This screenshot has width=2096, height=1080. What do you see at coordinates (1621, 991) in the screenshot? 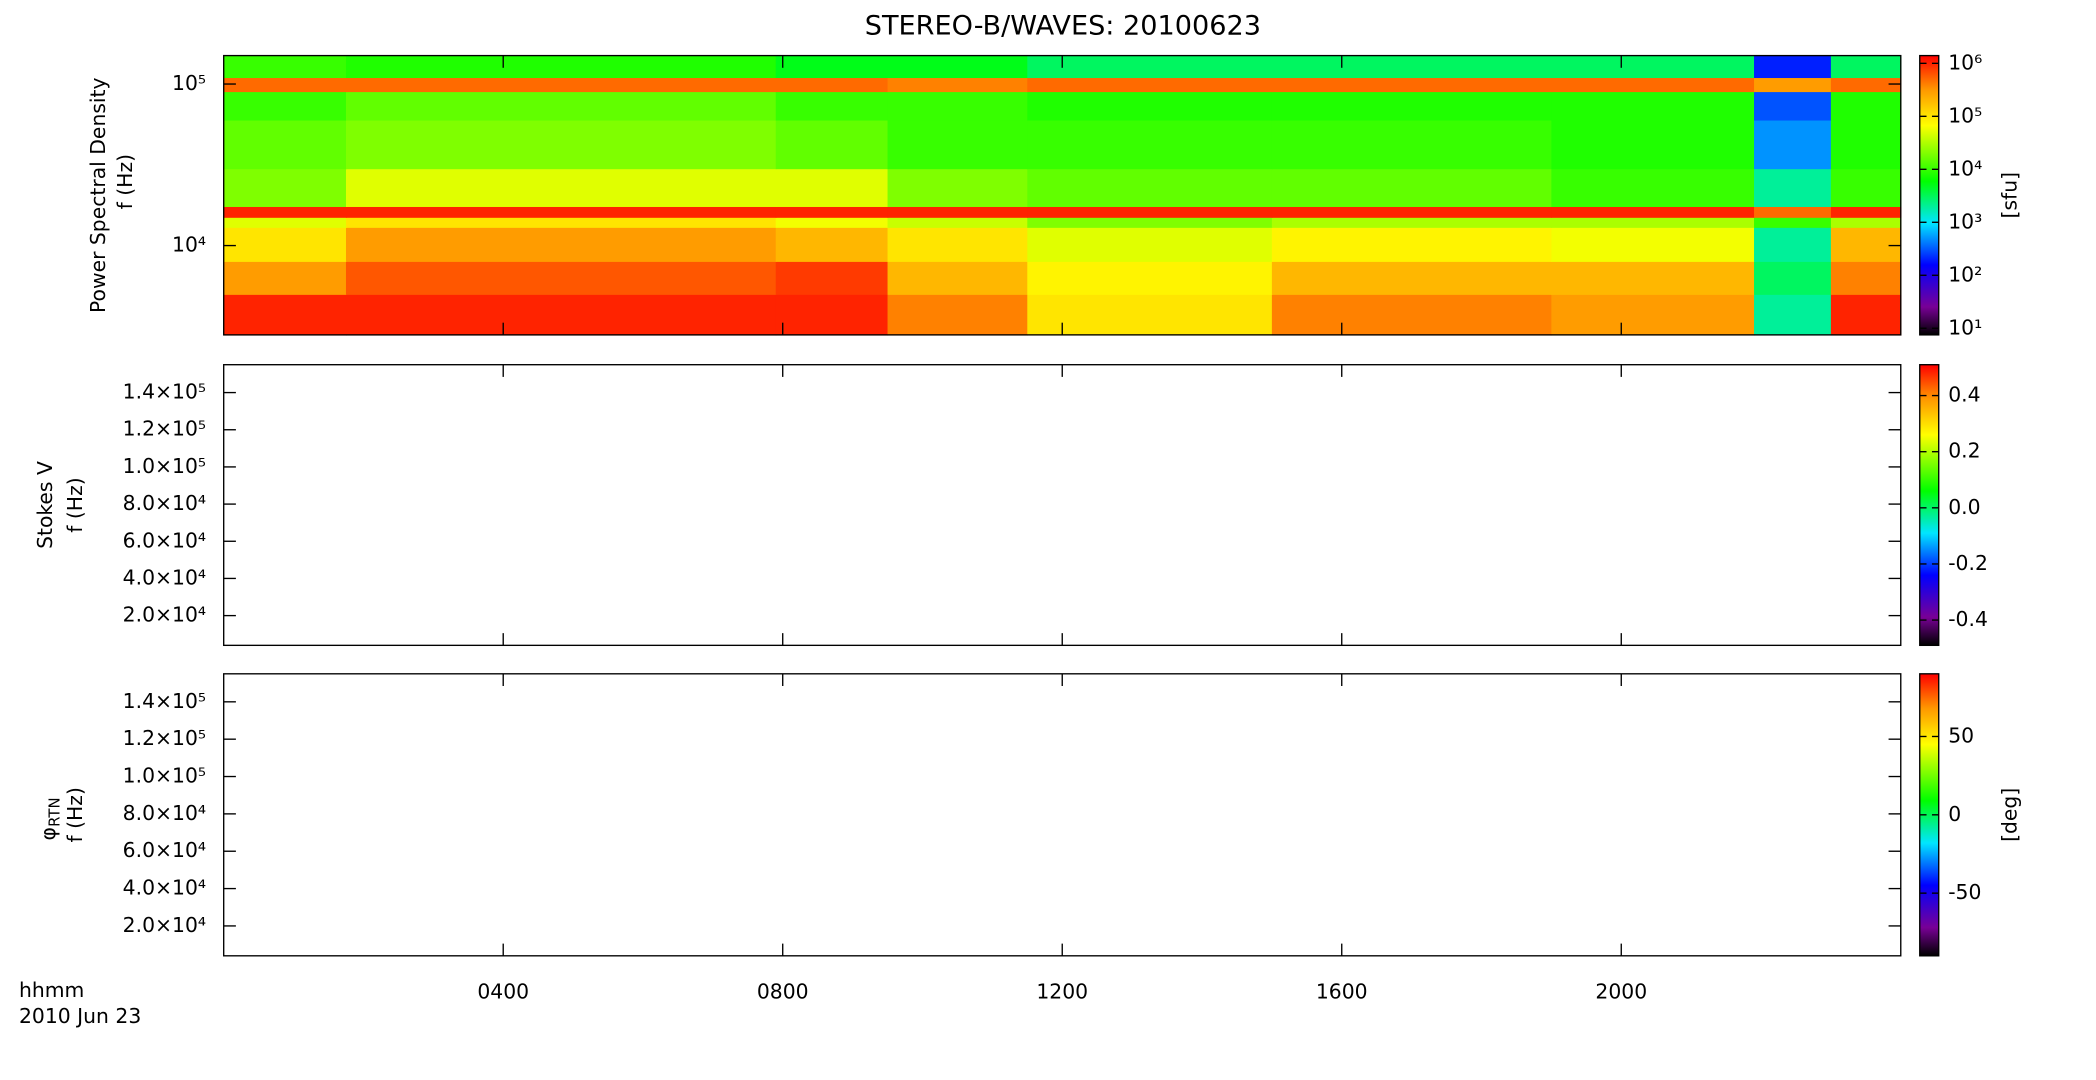
I see `x-tick-label: 2000` at bounding box center [1621, 991].